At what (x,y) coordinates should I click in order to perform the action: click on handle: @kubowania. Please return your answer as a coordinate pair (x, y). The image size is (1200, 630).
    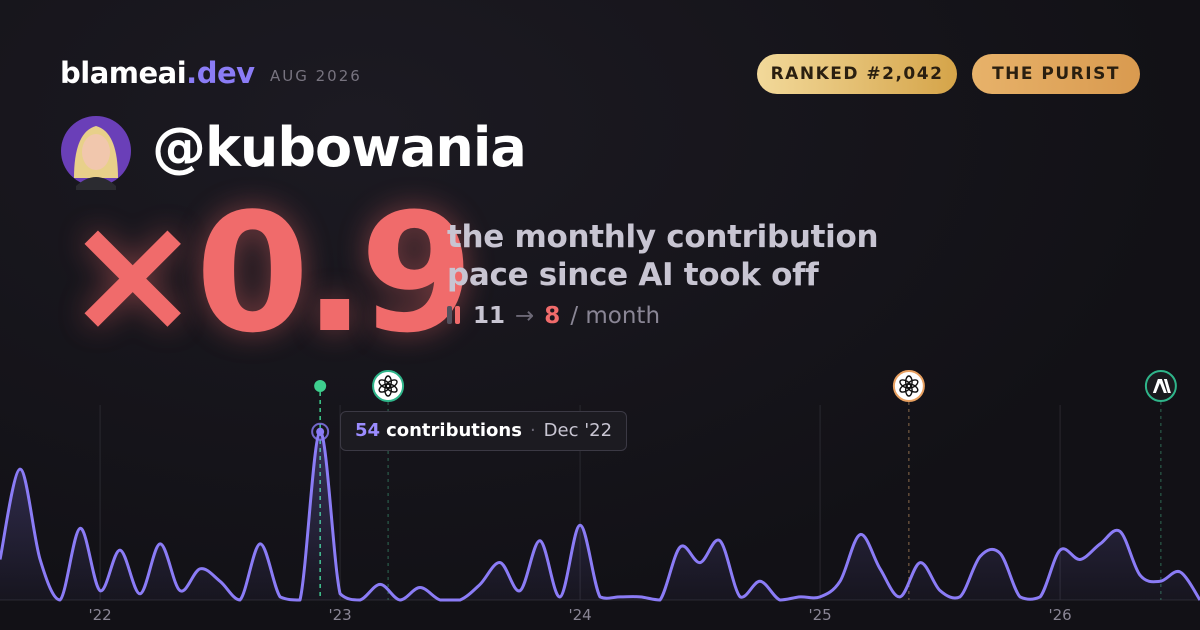
    Looking at the image, I should click on (339, 147).